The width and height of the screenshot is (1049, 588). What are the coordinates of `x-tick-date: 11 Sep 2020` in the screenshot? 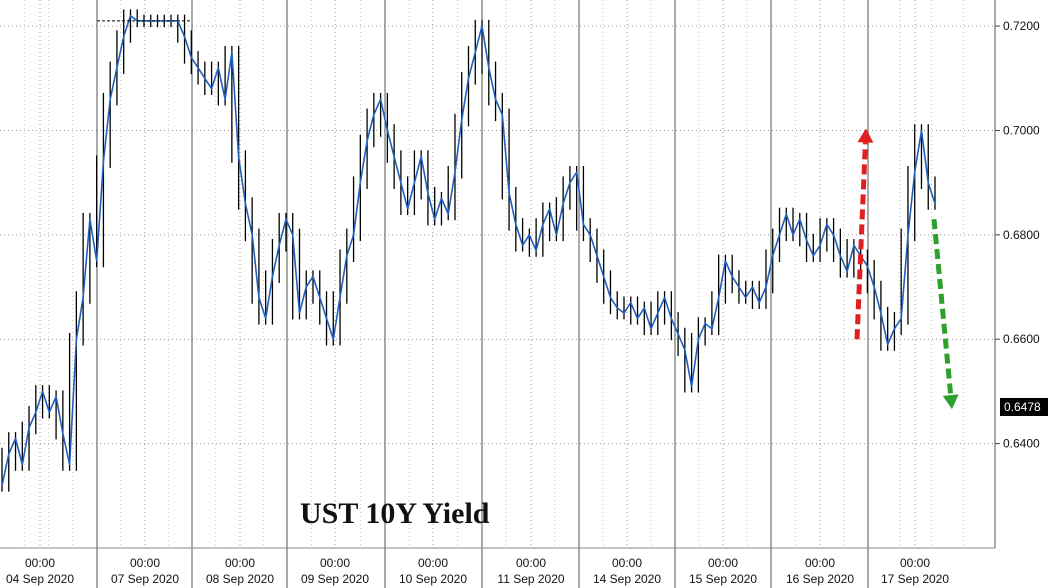 It's located at (530, 579).